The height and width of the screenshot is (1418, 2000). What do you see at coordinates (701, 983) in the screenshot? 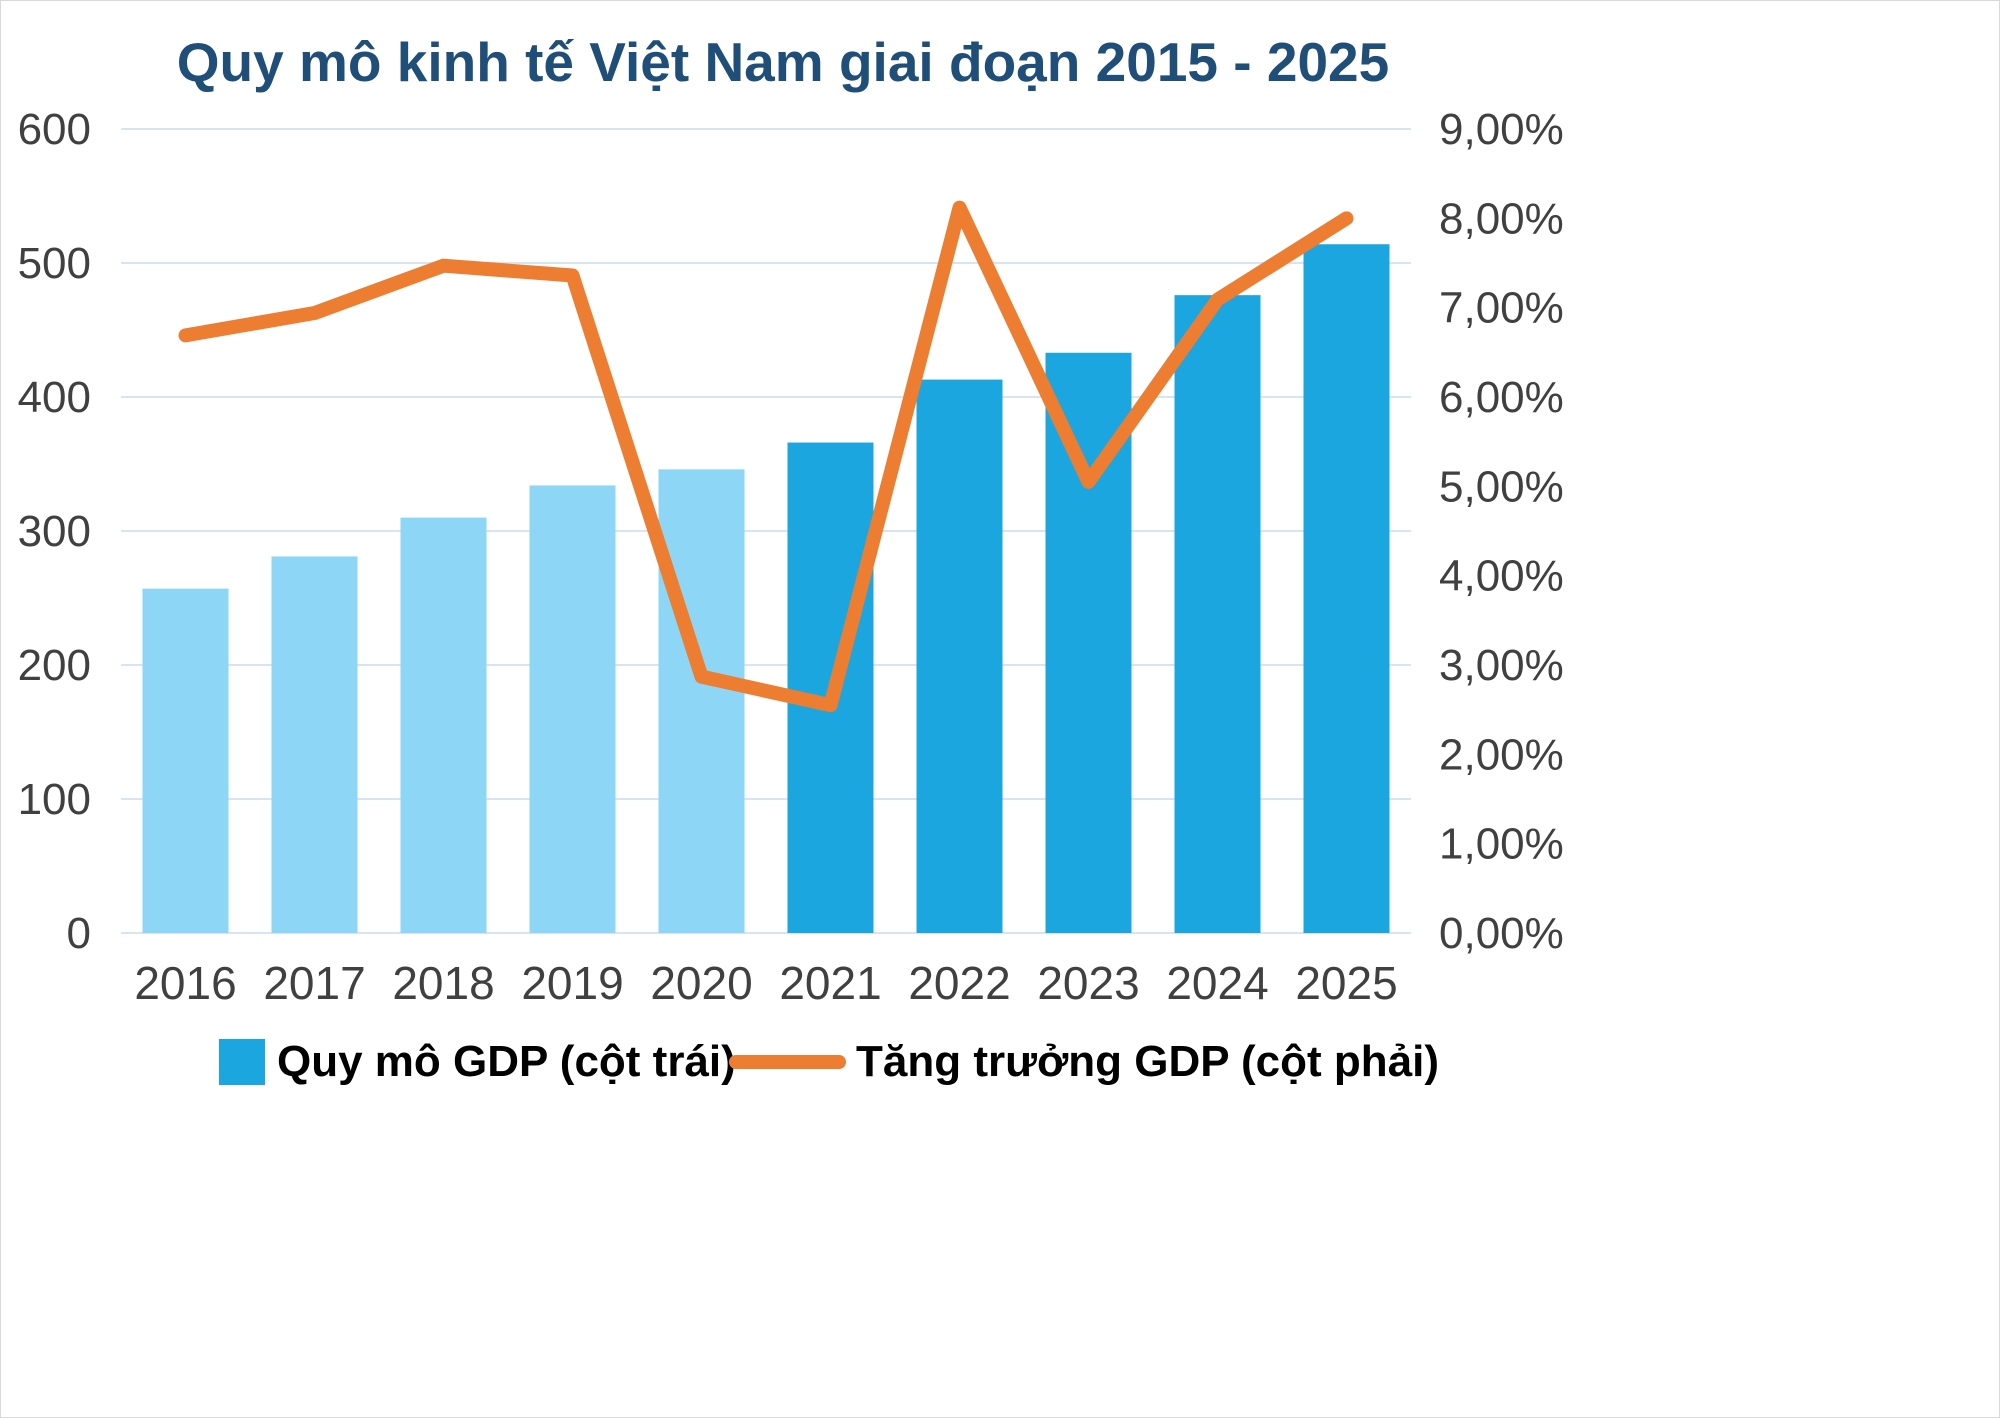
I see `x-axis-label: 2020` at bounding box center [701, 983].